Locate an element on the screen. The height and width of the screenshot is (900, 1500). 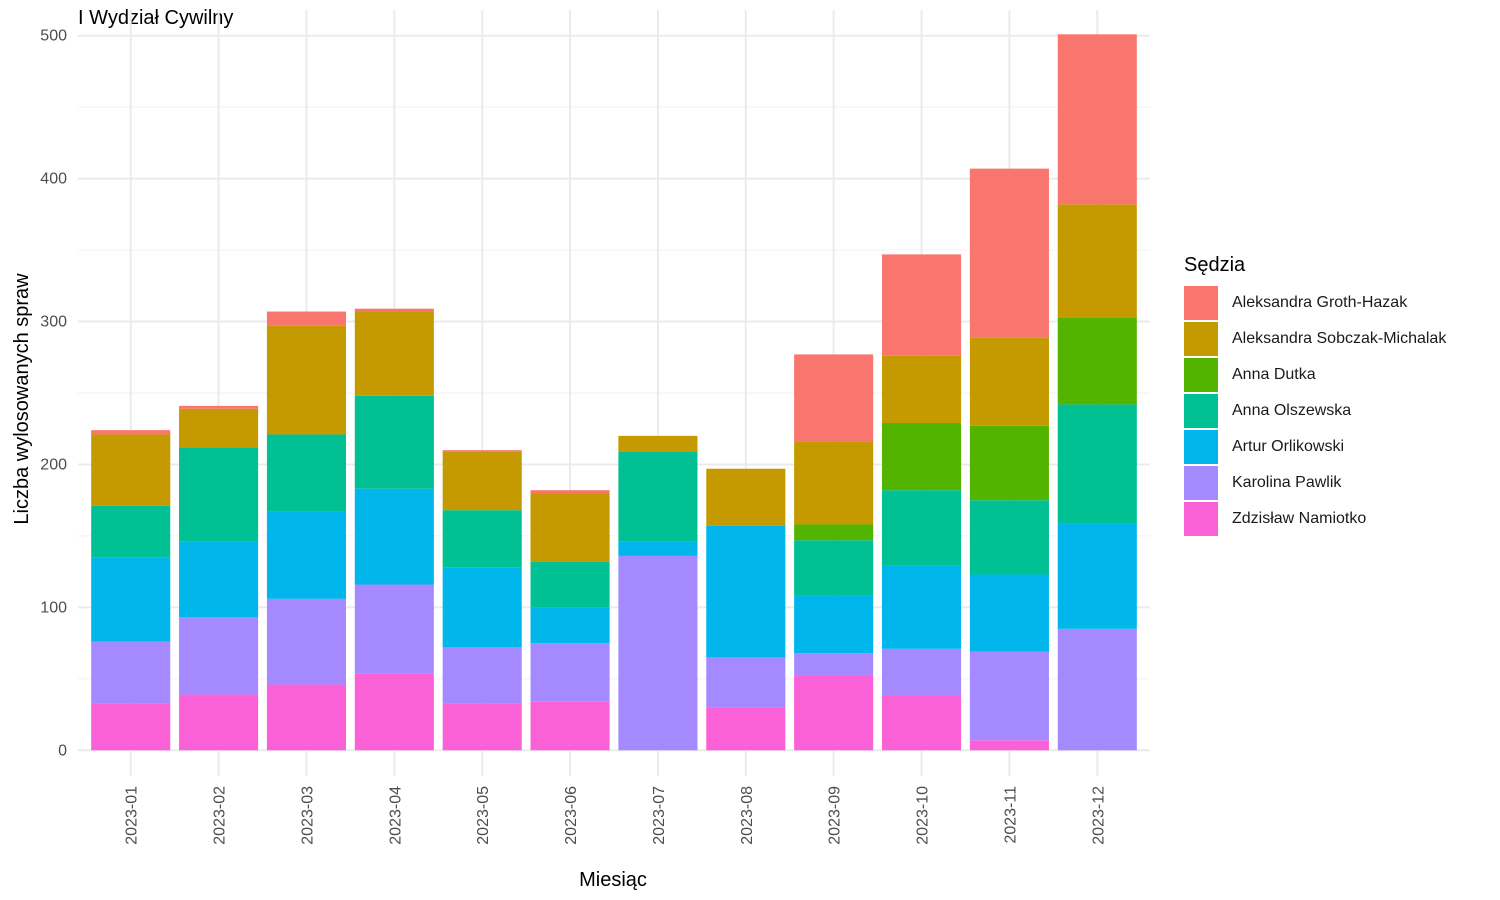
x-tick-label: 2023-08 is located at coordinates (747, 815).